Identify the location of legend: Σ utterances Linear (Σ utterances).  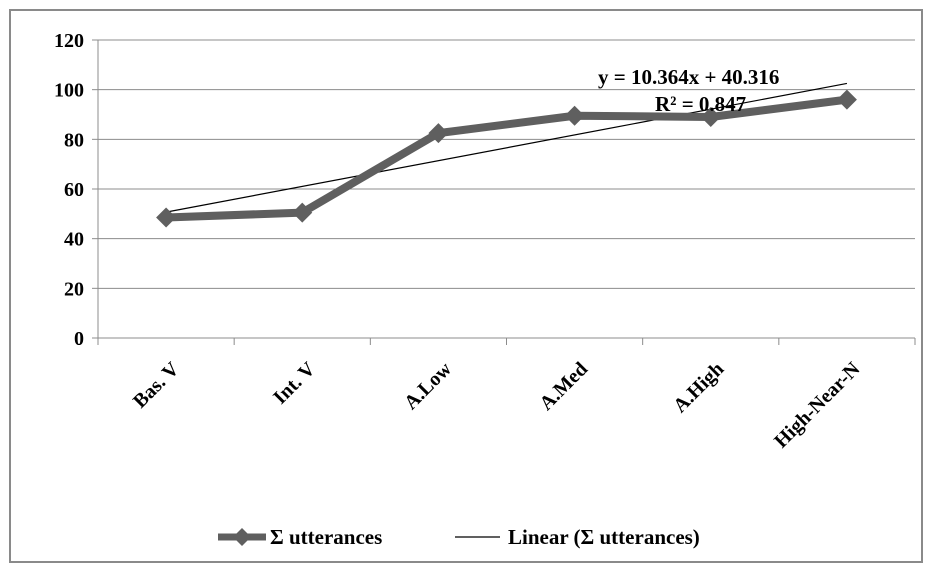
(459, 537).